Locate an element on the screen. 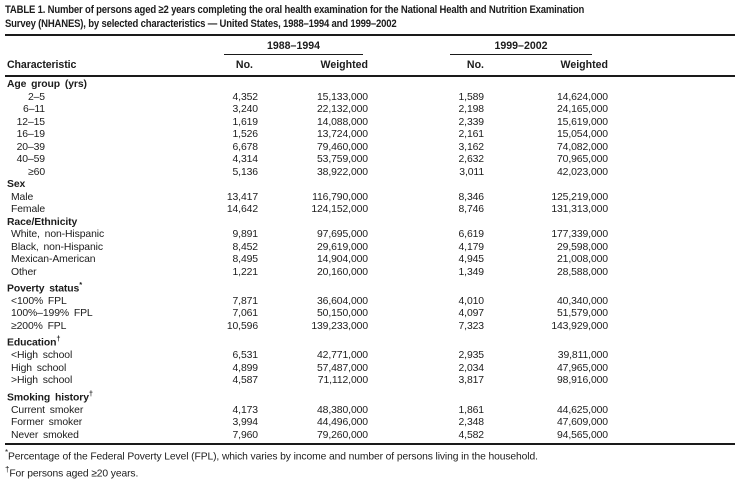 Image resolution: width=739 pixels, height=480 pixels. cell-value: 1,861 is located at coordinates (471, 410).